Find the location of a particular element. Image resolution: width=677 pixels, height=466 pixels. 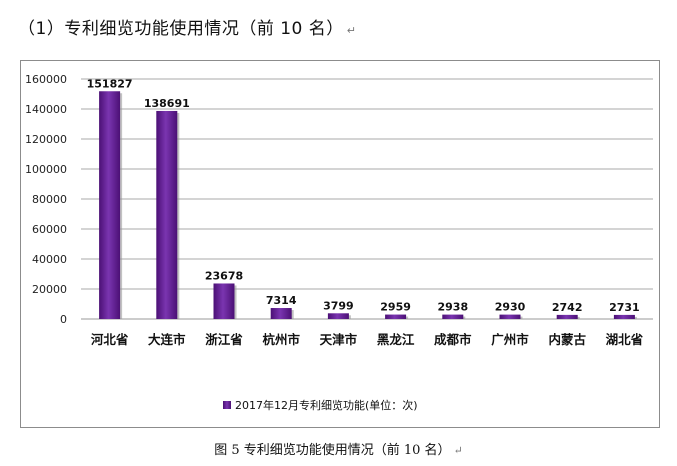

x-tick-label: 大连市 is located at coordinates (167, 339).